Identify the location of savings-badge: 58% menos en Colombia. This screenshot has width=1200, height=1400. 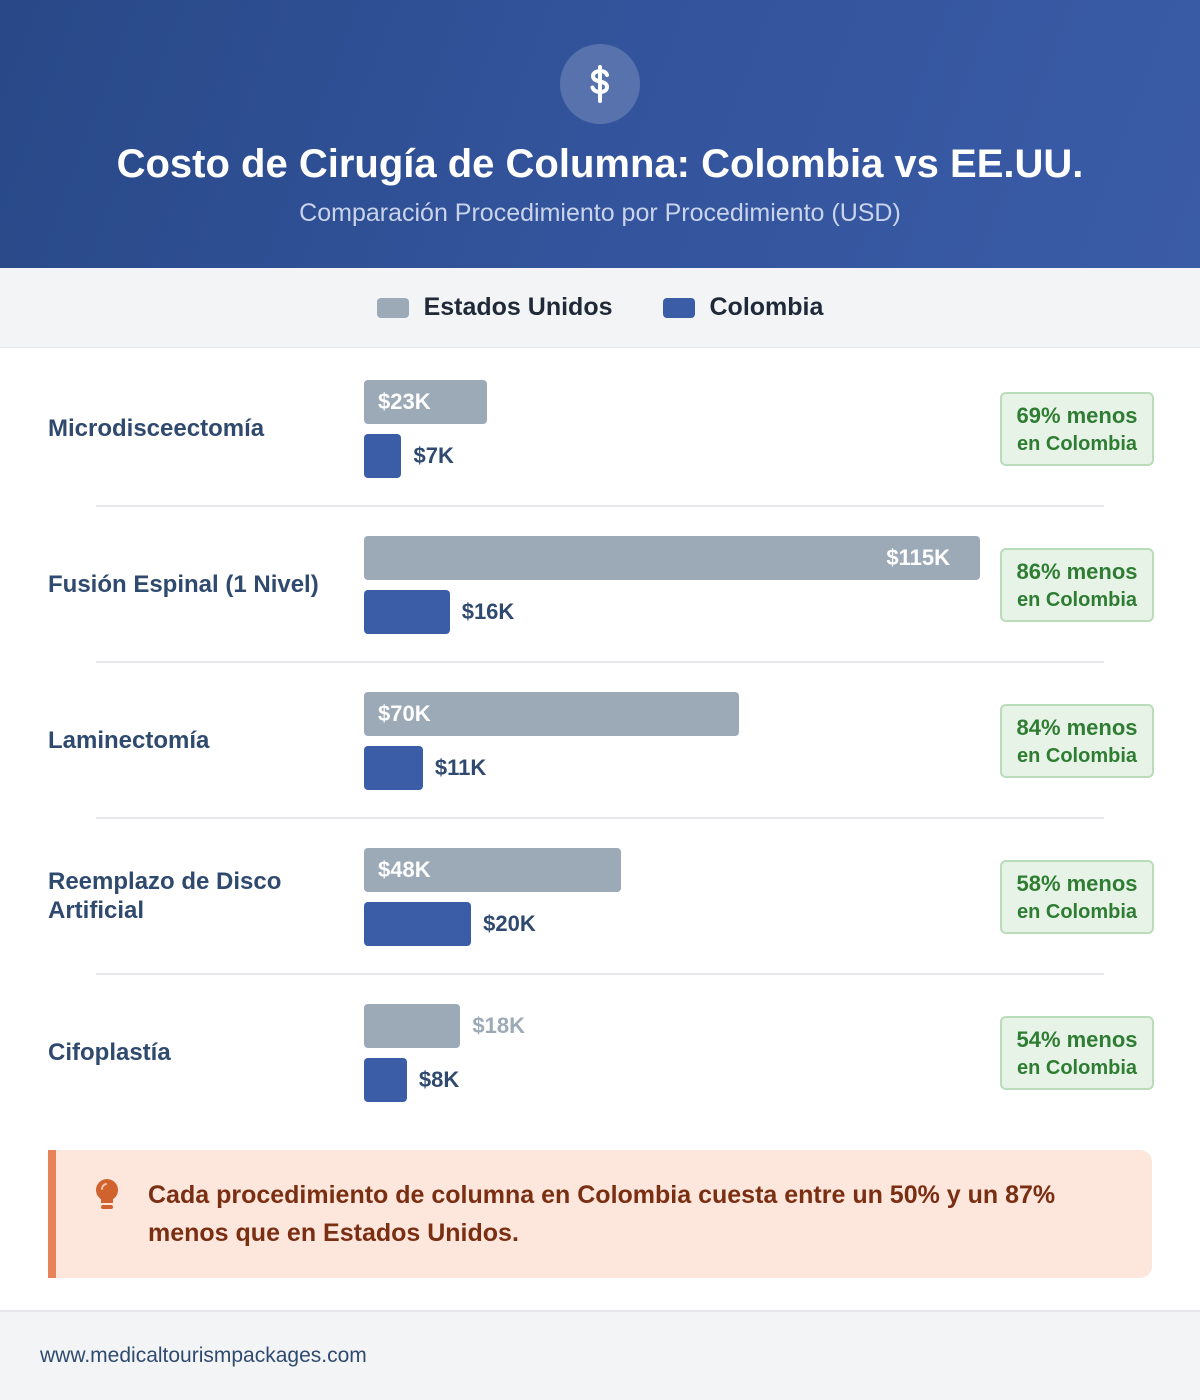
(1077, 897).